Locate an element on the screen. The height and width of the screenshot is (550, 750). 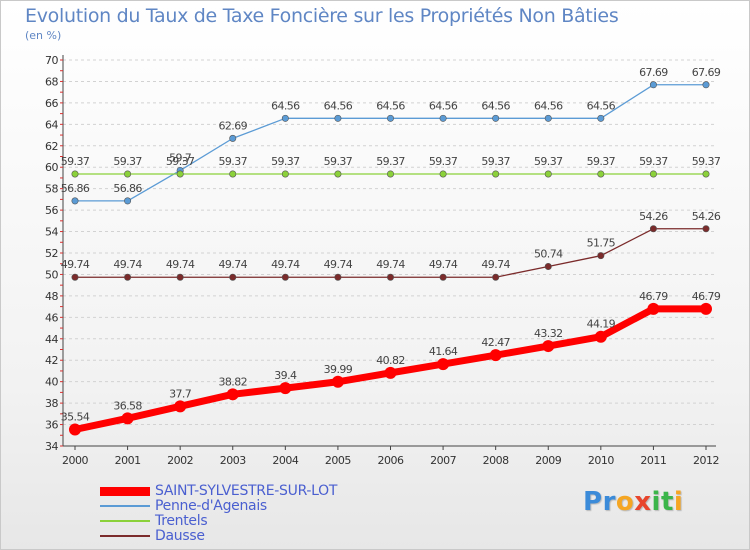
data-label: 67.69 is located at coordinates (653, 72).